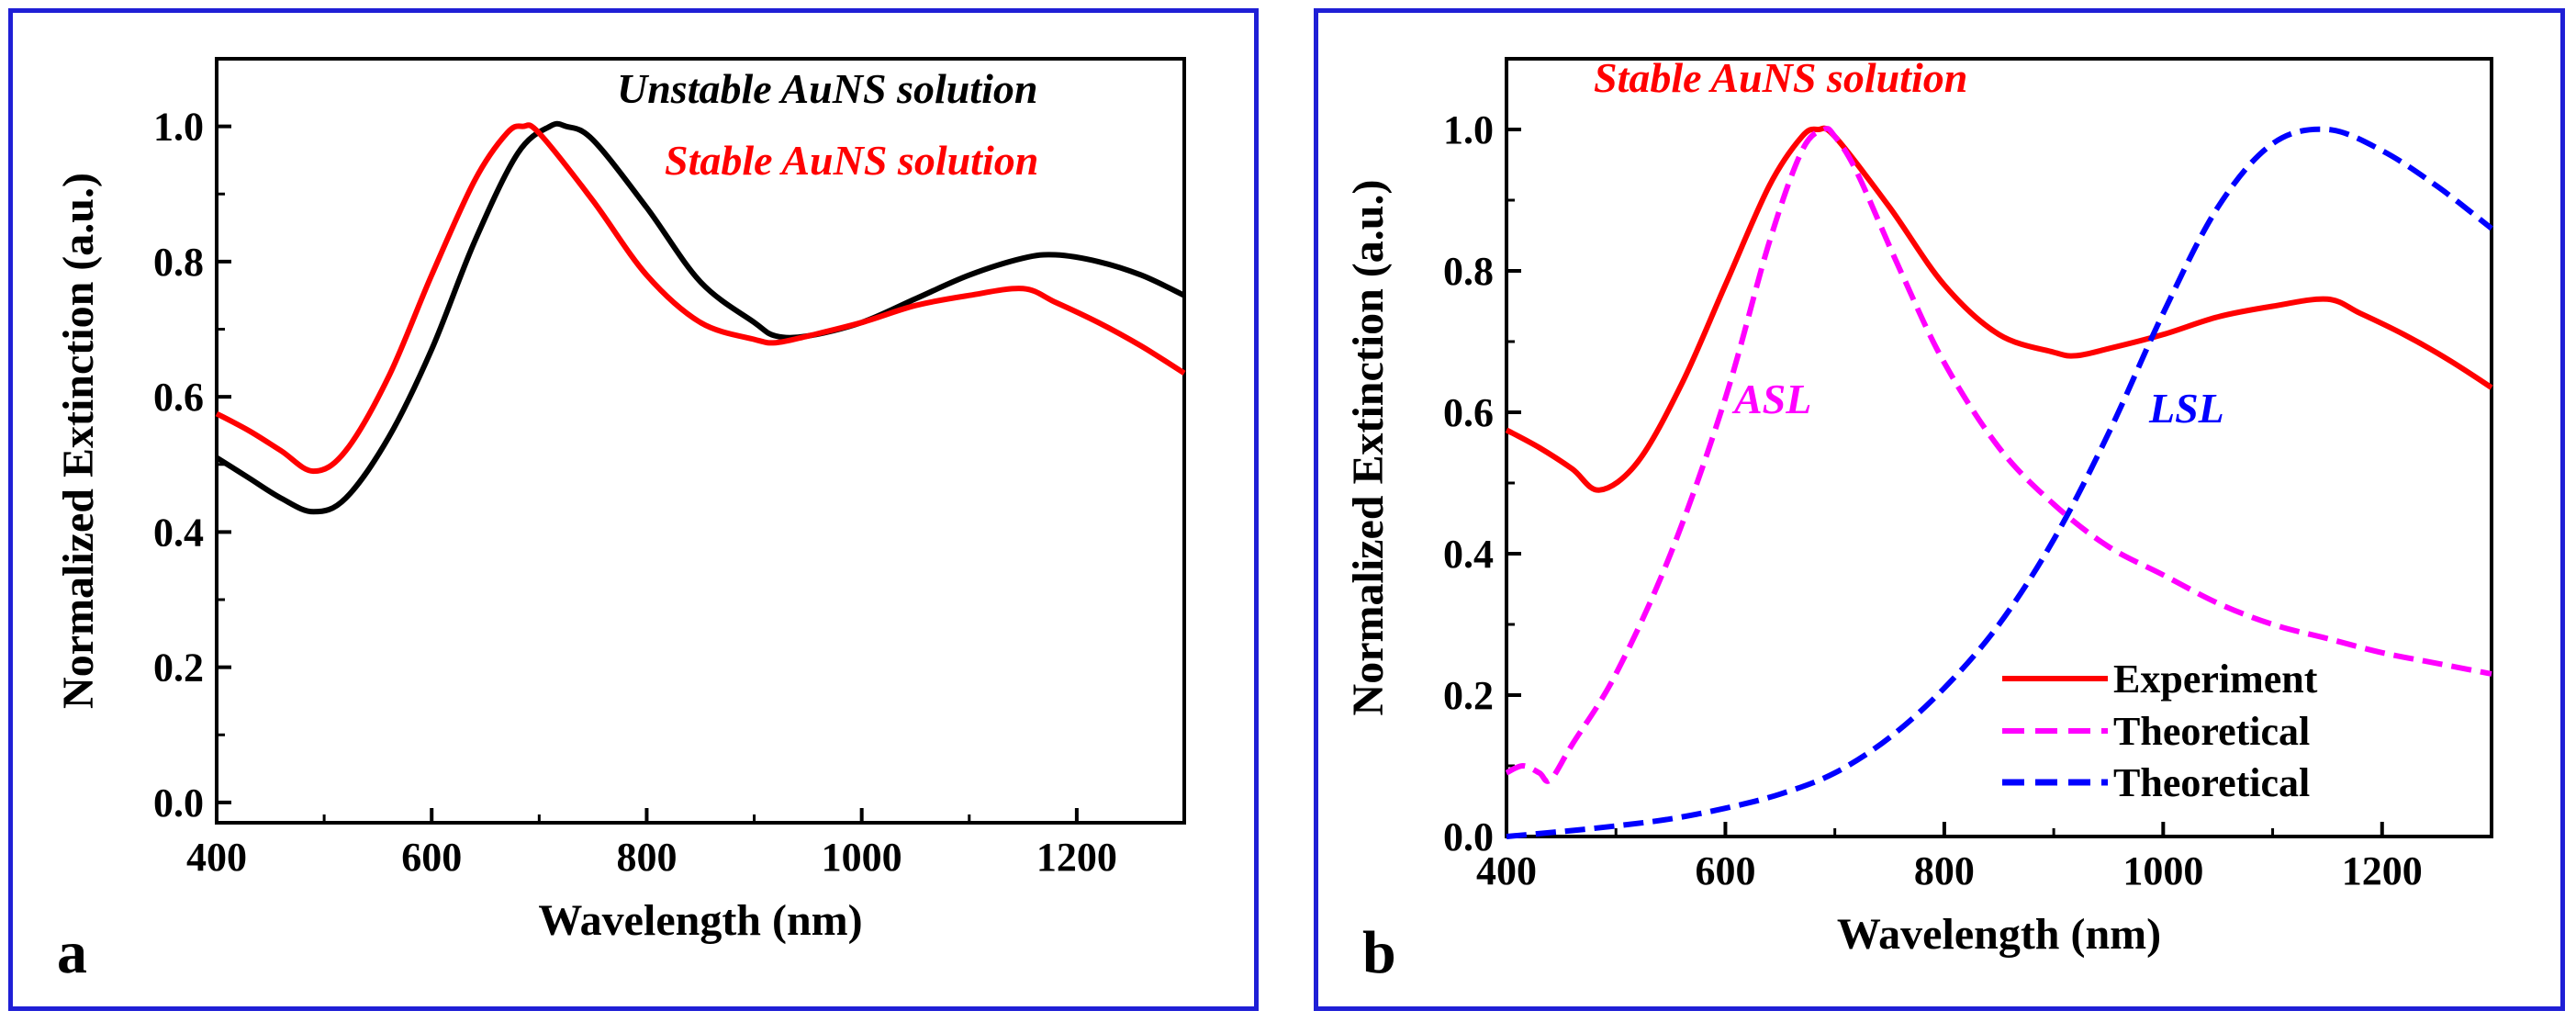  Describe the element at coordinates (862, 857) in the screenshot. I see `x-tick-label-a: 1000` at that location.